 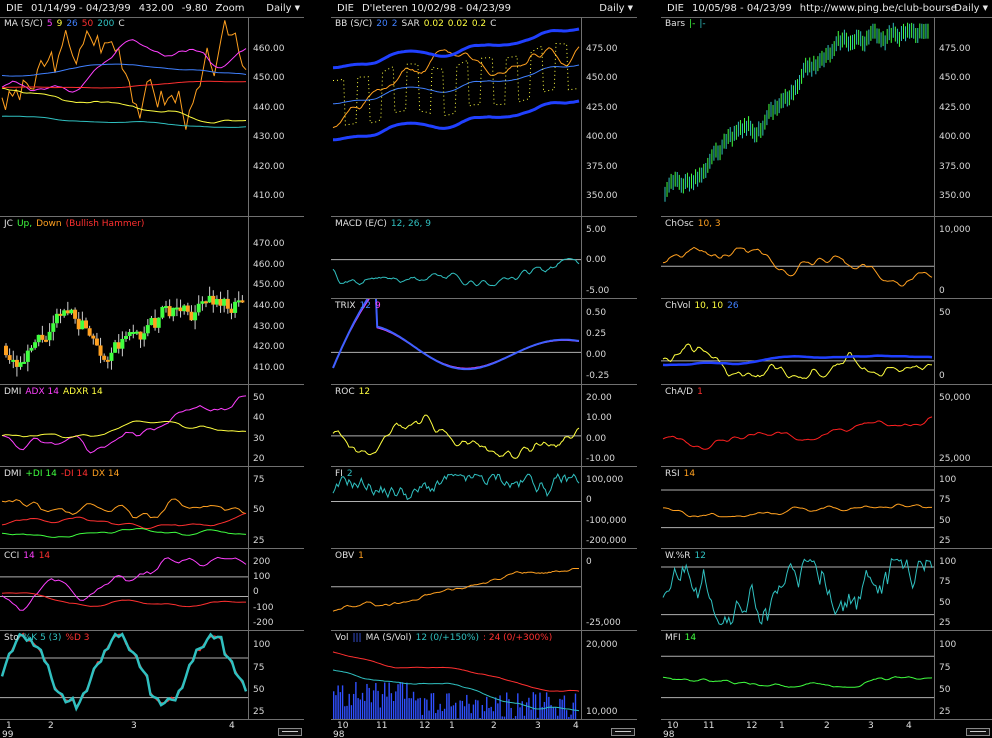 I want to click on x-year-label: 98, so click(x=339, y=734).